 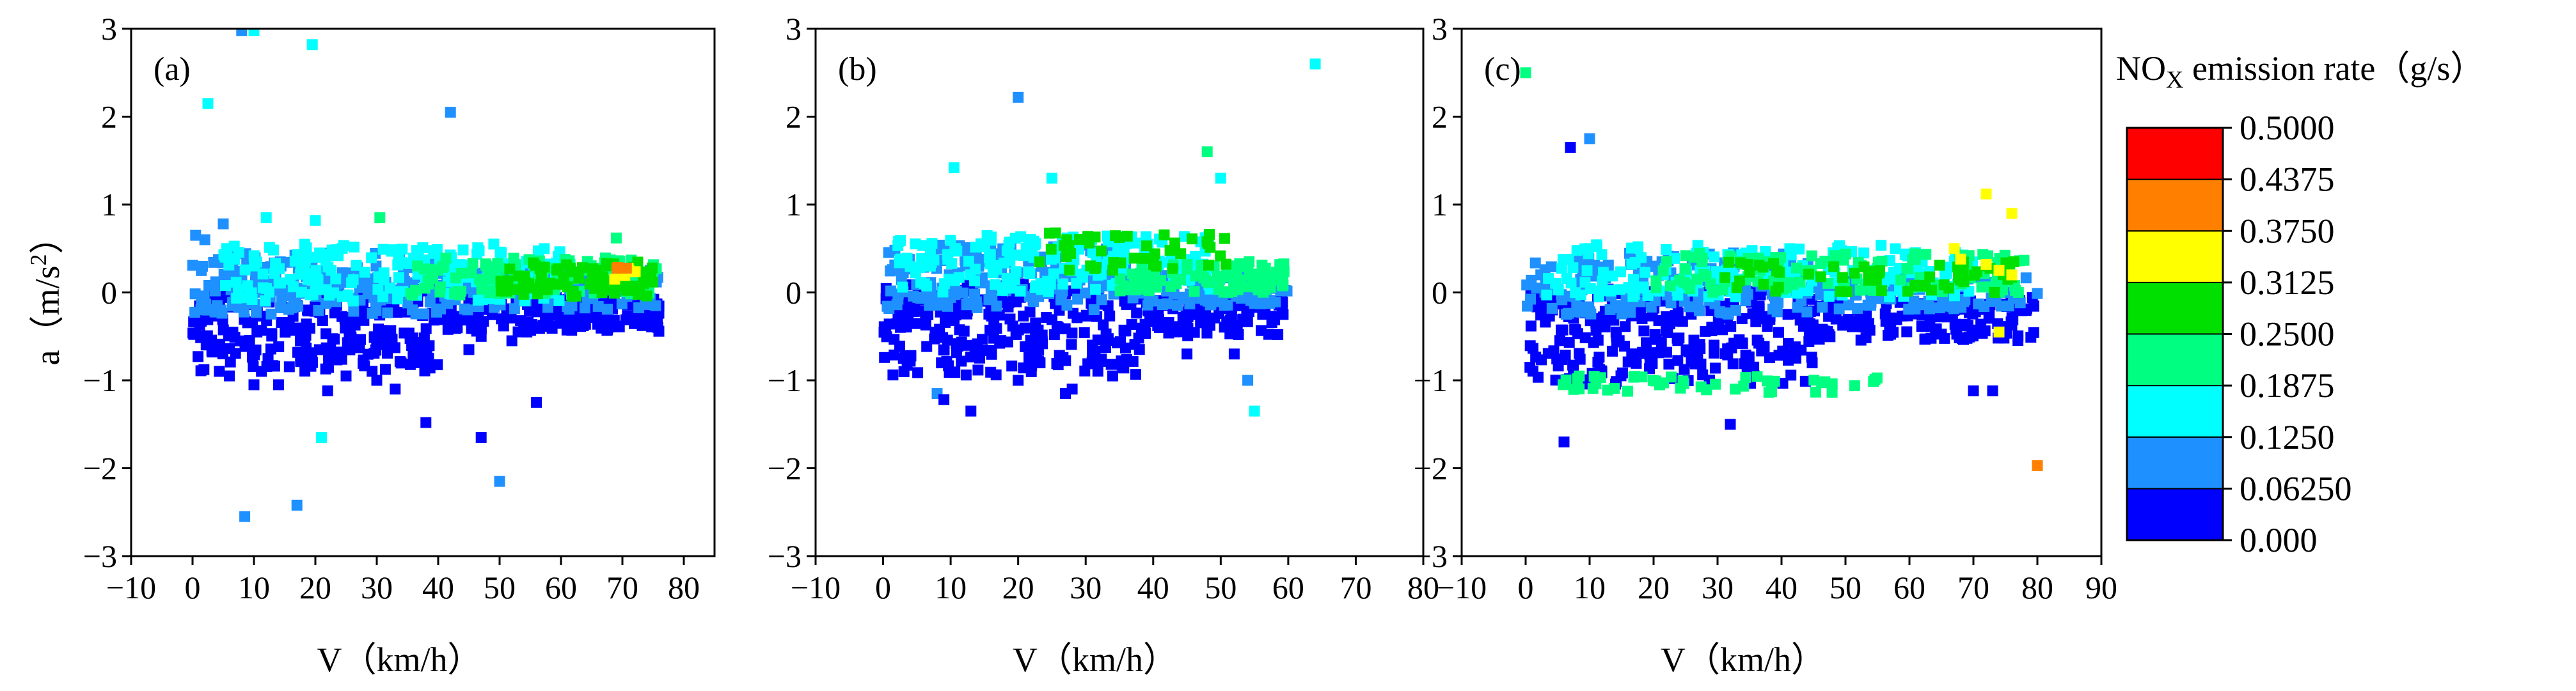 I want to click on colorbar-segment, so click(x=2175, y=360).